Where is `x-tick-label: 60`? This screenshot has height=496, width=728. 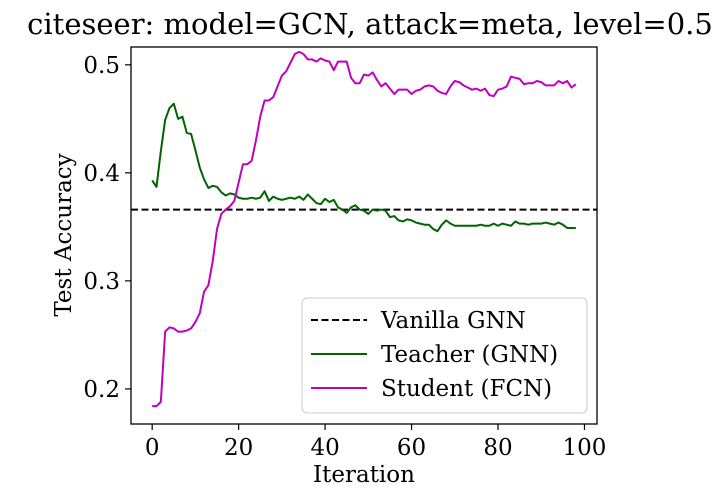 x-tick-label: 60 is located at coordinates (411, 448).